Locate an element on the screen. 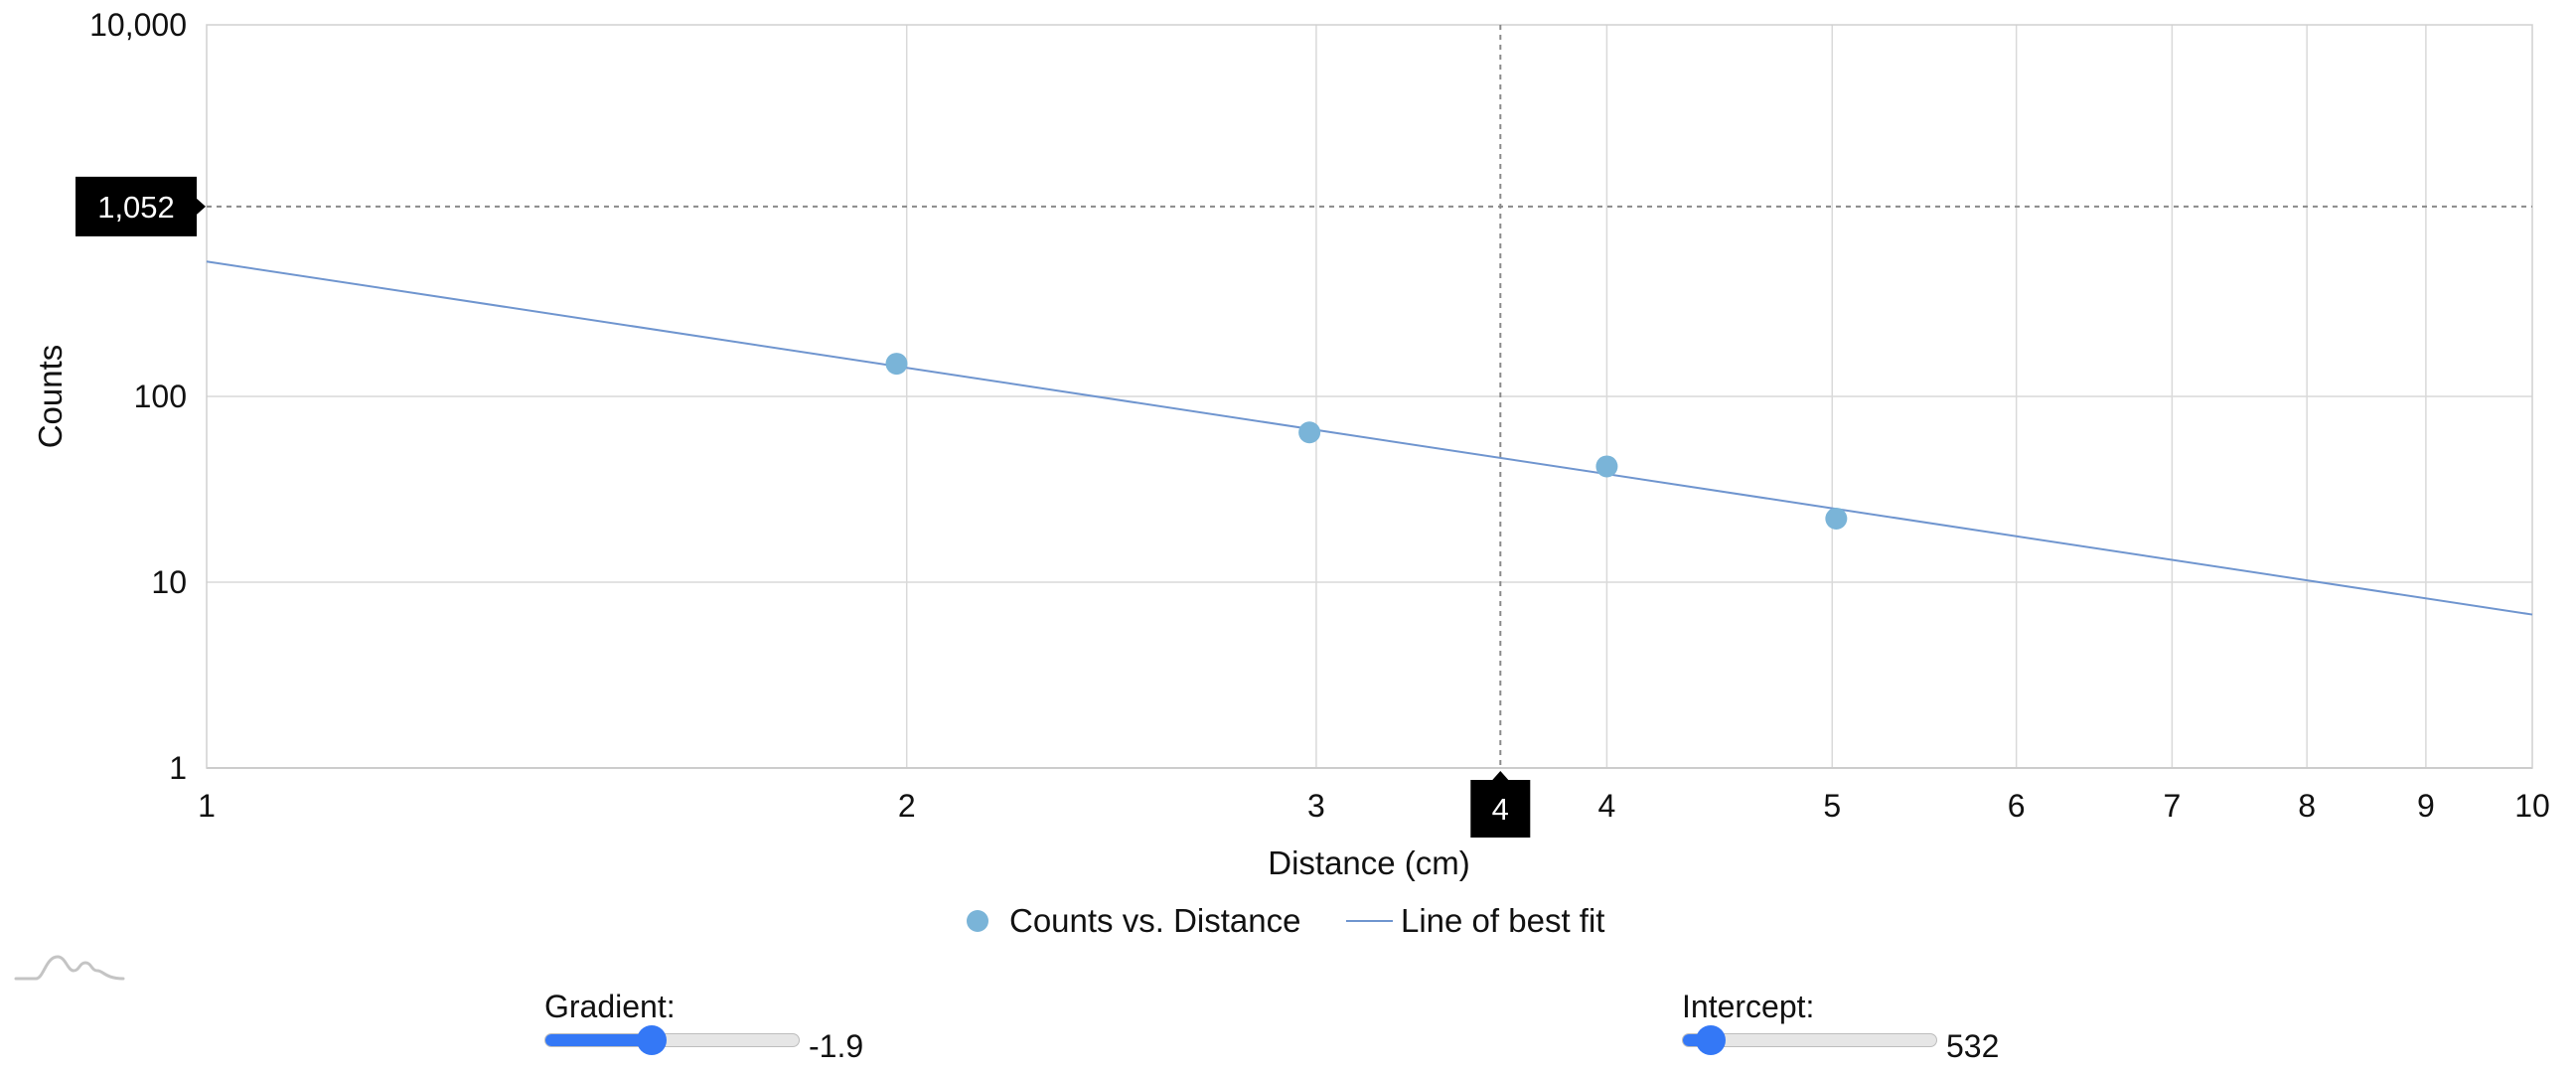 This screenshot has width=2576, height=1073. intercept-control: Intercept: 532 is located at coordinates (1861, 1028).